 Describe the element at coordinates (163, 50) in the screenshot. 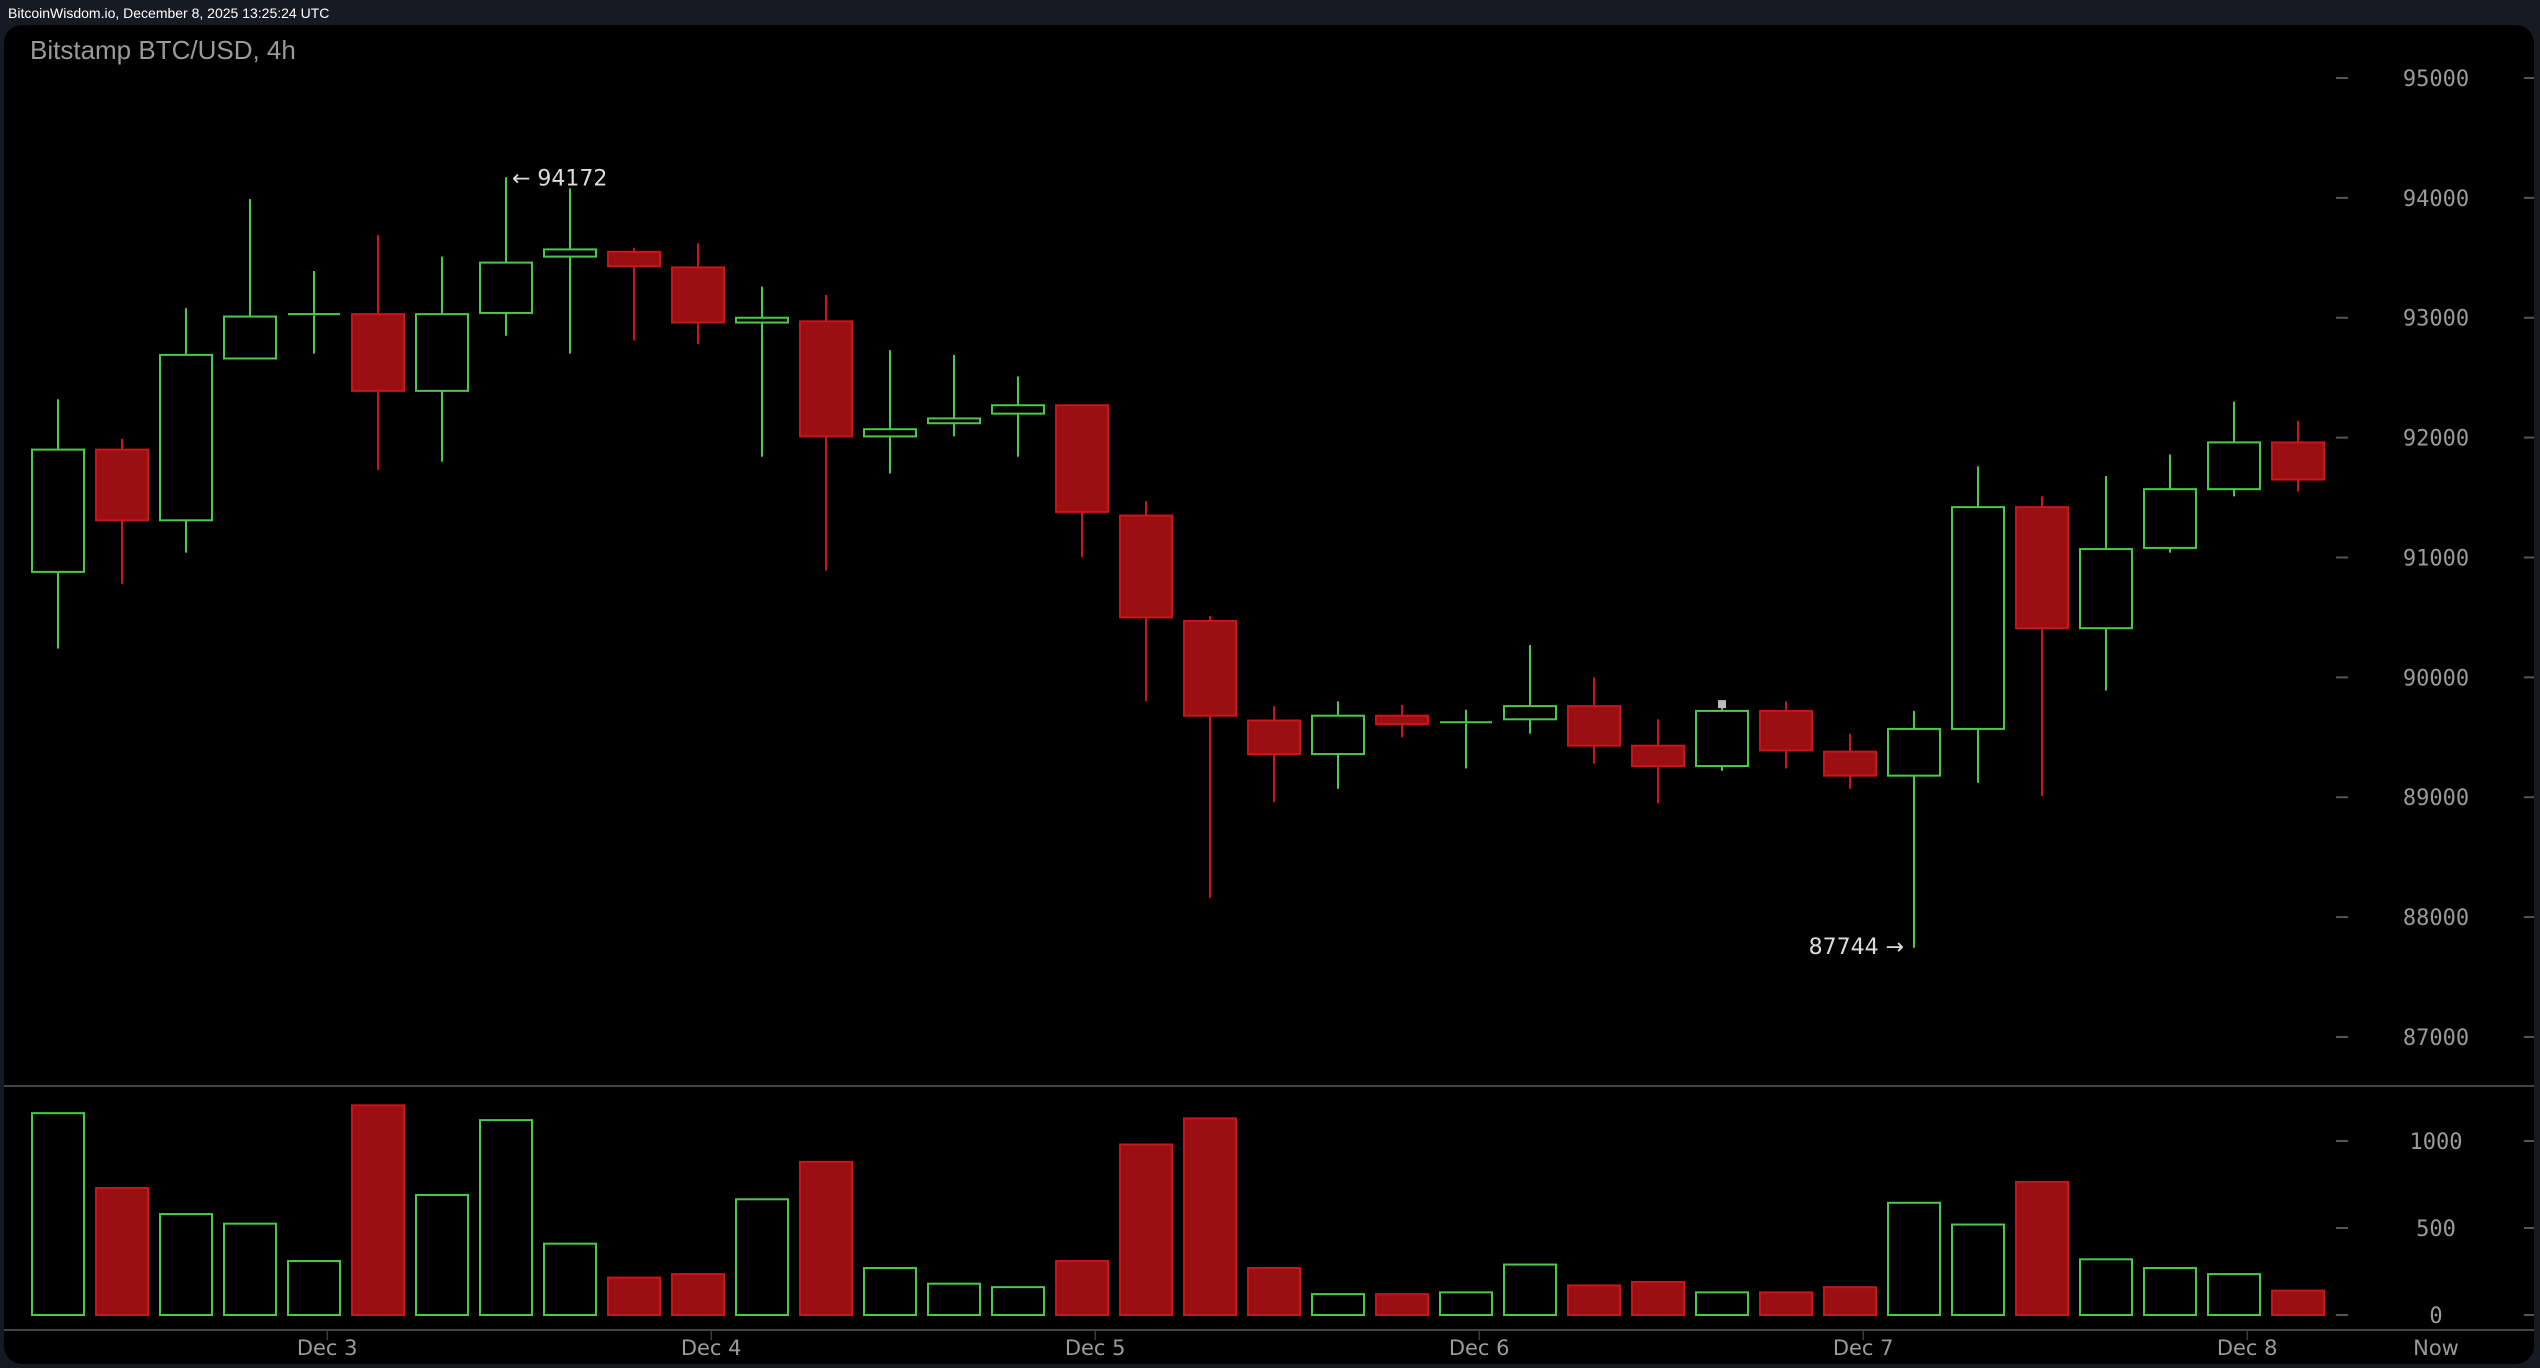

I see `chart-title: Bitstamp BTC/USD, 4h` at that location.